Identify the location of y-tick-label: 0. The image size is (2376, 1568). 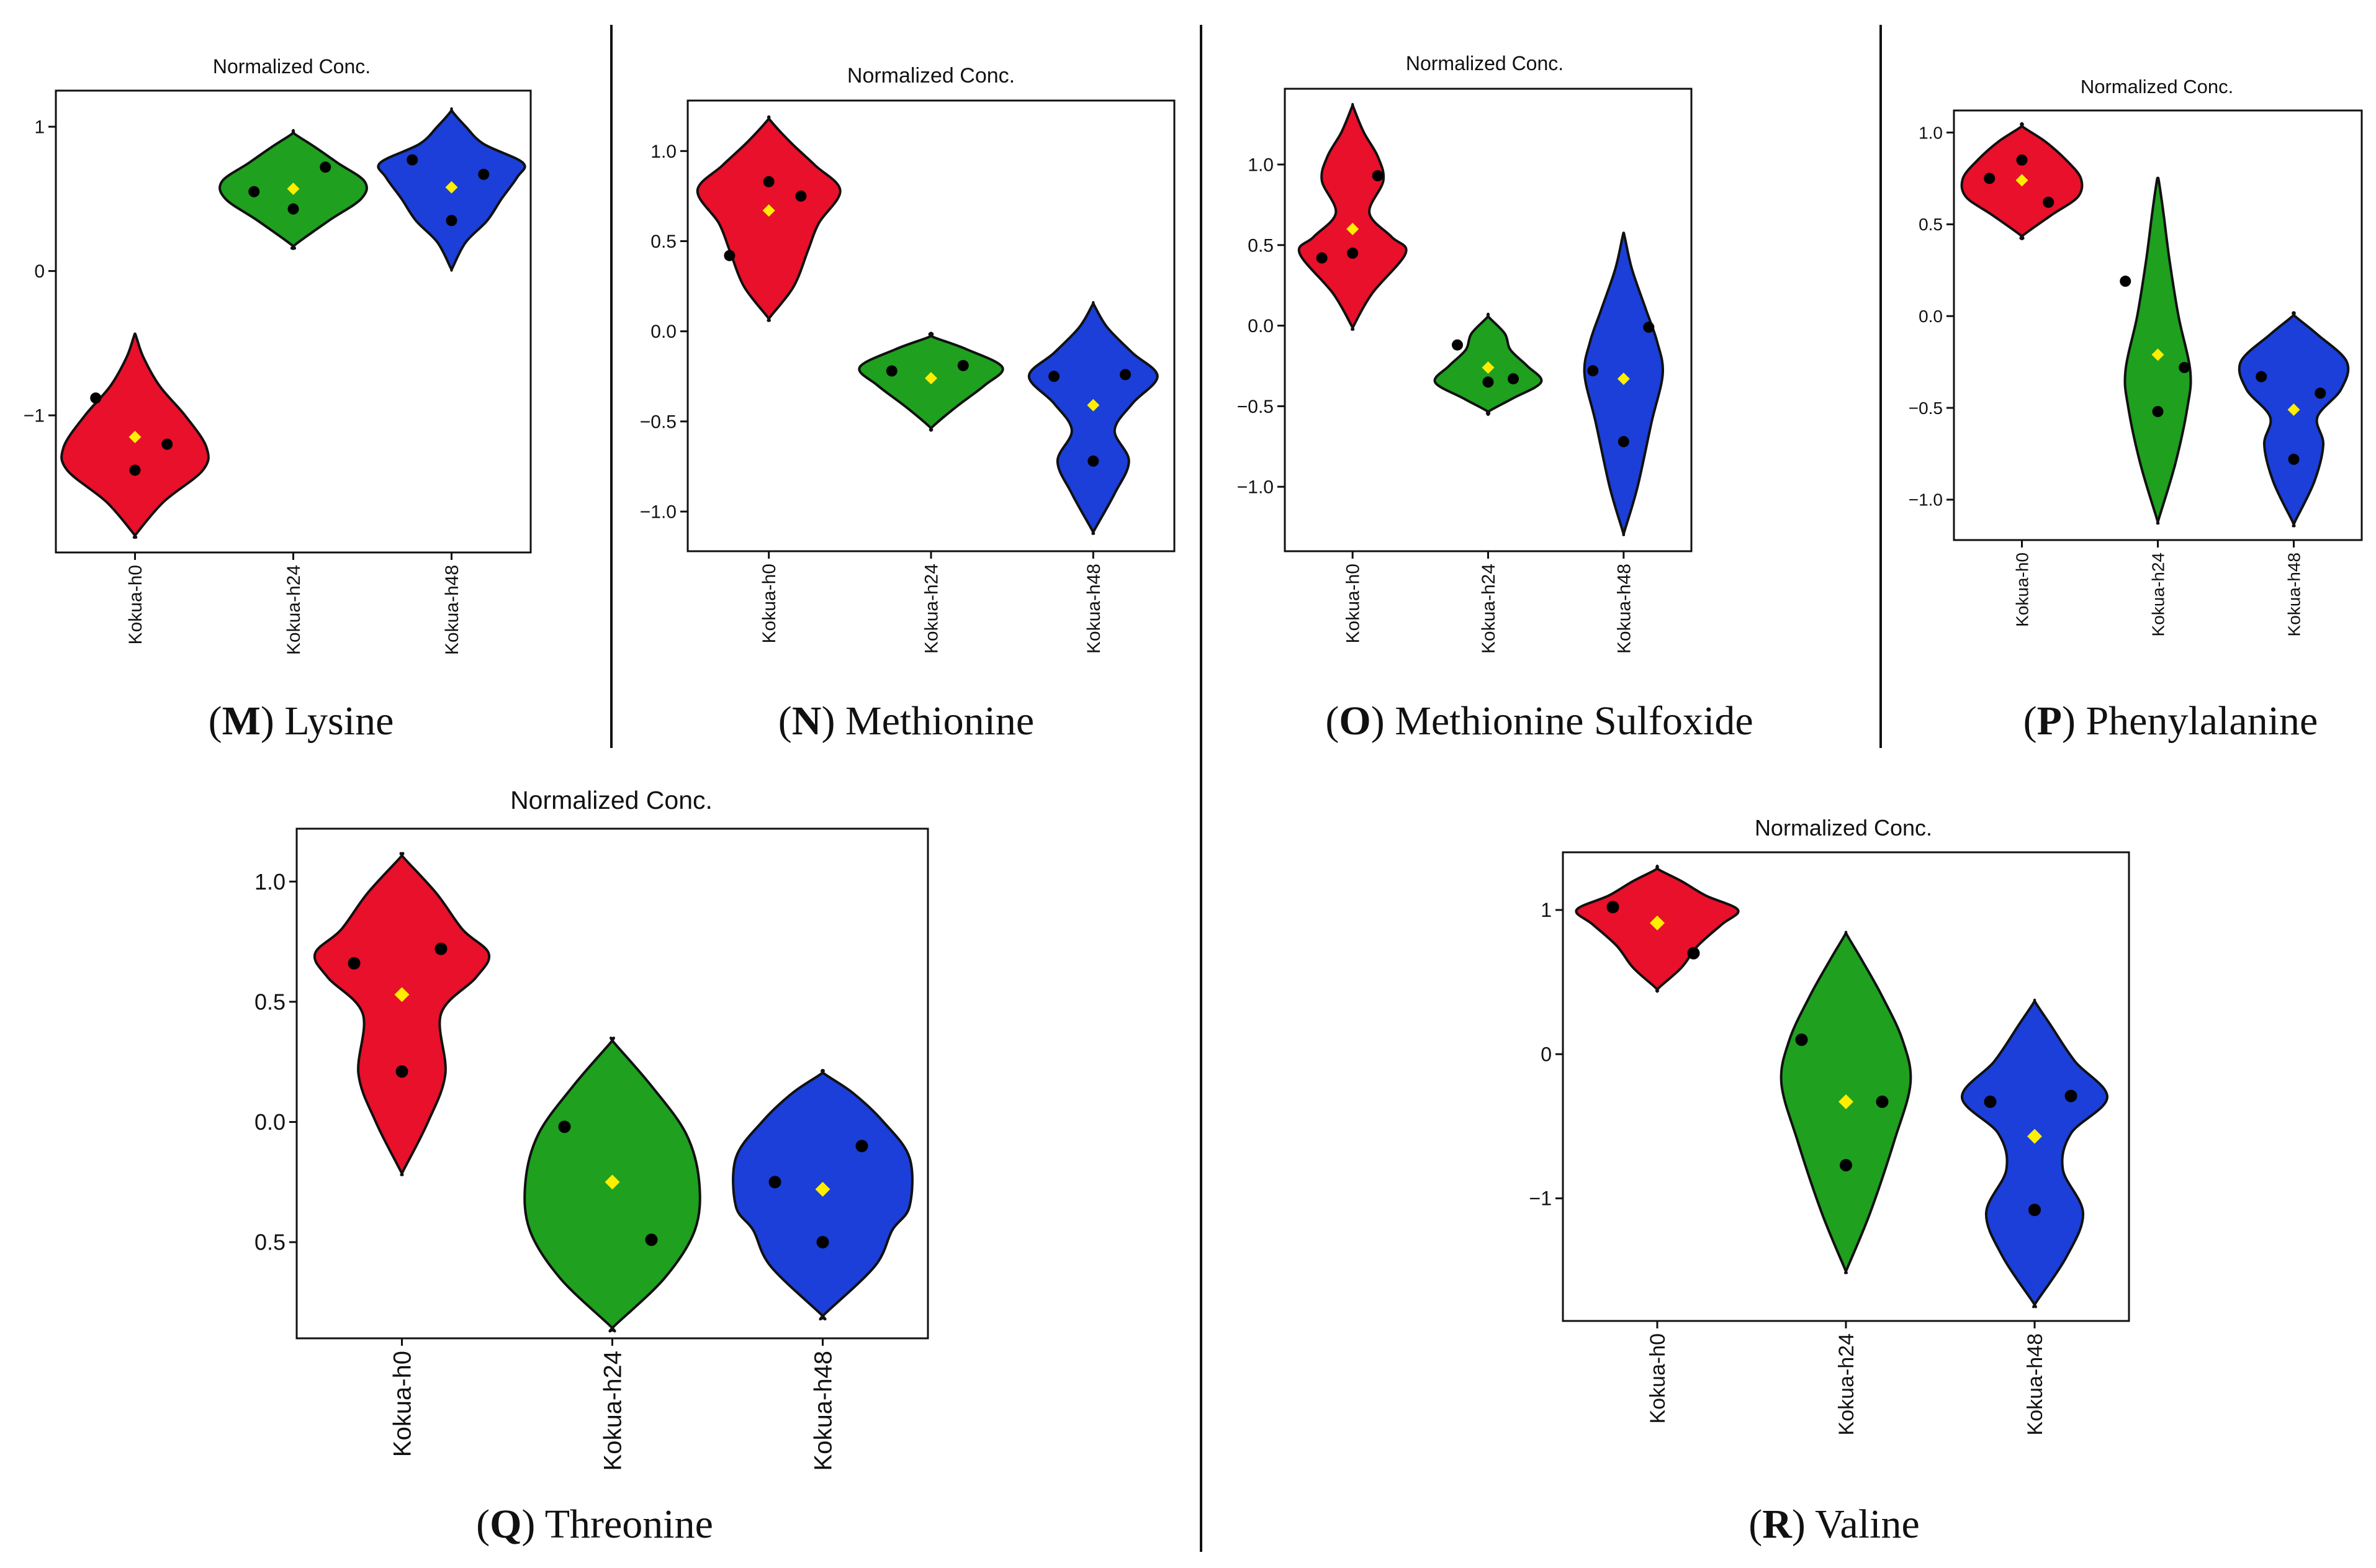
(40, 271).